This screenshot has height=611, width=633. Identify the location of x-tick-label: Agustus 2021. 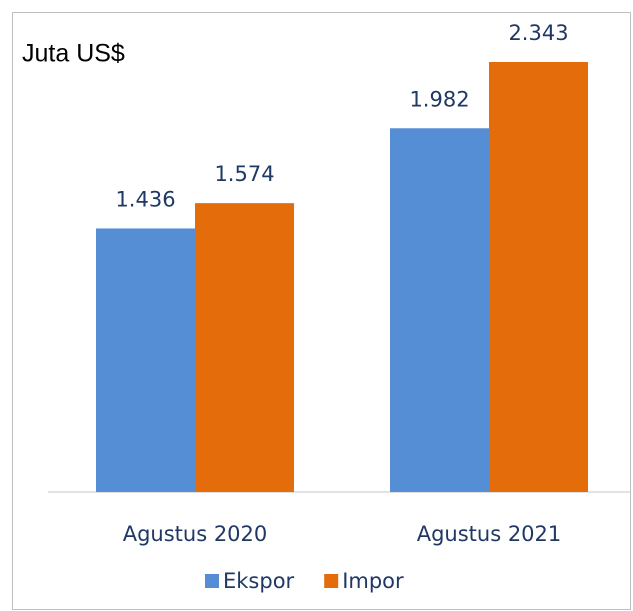
(489, 534).